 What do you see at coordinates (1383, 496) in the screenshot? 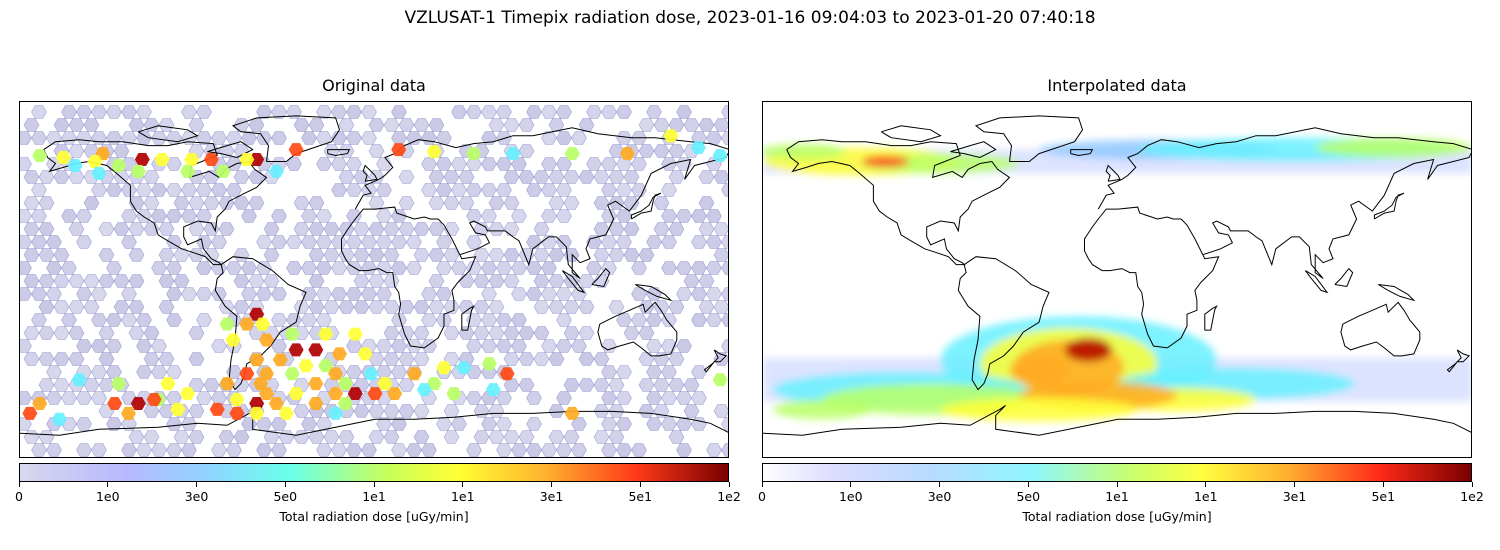
I see `colorbar-tick-label: 5e1` at bounding box center [1383, 496].